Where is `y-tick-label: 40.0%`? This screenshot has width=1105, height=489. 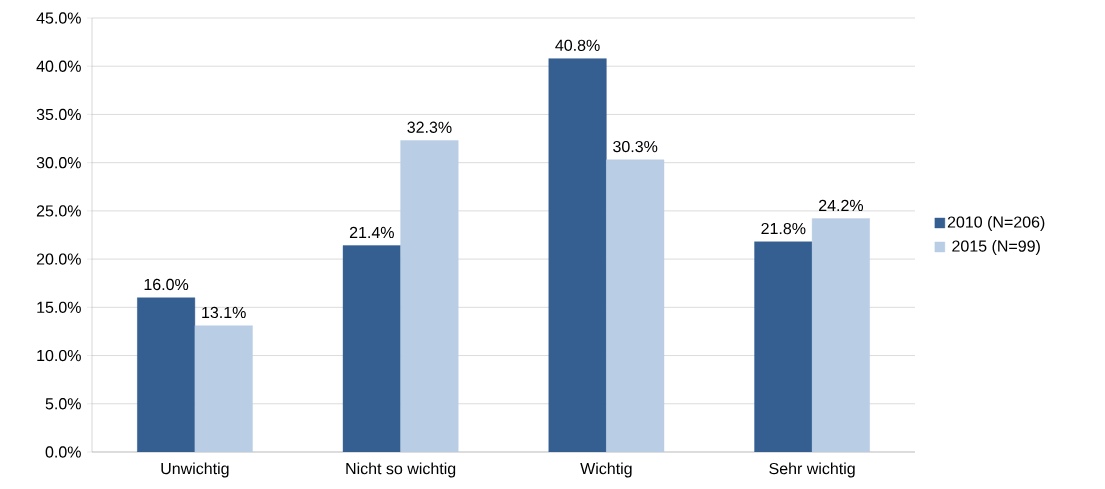
y-tick-label: 40.0% is located at coordinates (58, 66).